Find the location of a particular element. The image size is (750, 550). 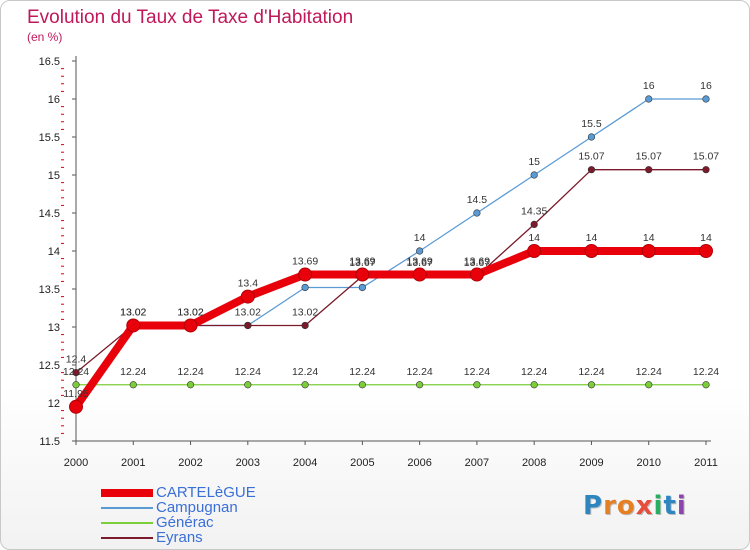

x-tick-label: 2011 is located at coordinates (706, 463).